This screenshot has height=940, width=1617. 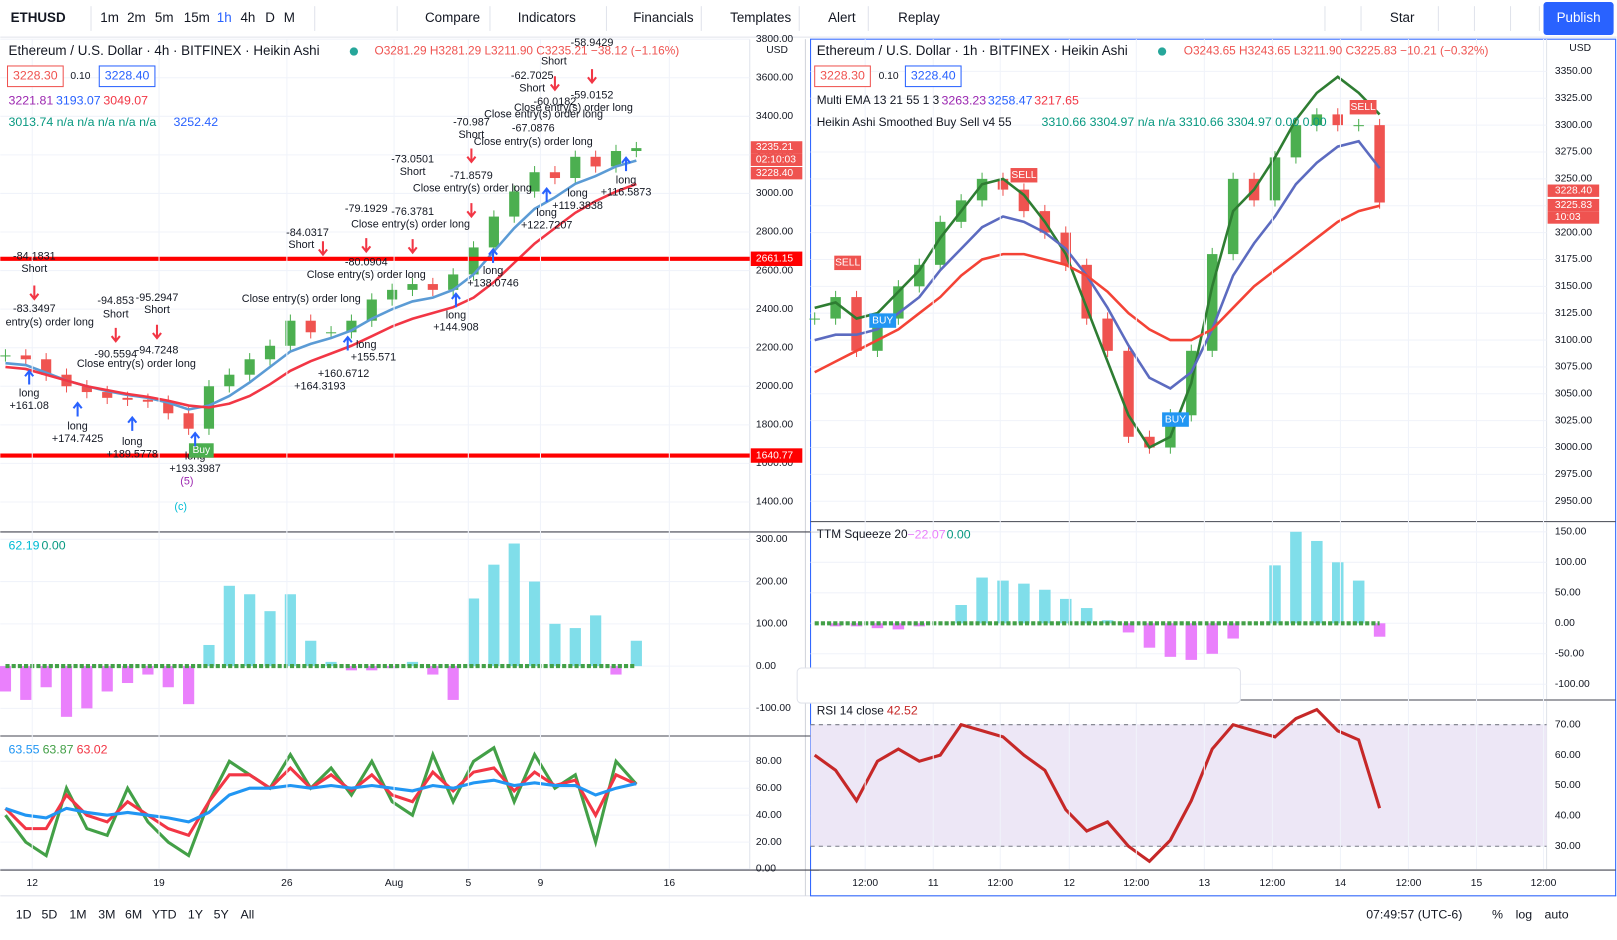 What do you see at coordinates (270, 17) in the screenshot?
I see `interval: D` at bounding box center [270, 17].